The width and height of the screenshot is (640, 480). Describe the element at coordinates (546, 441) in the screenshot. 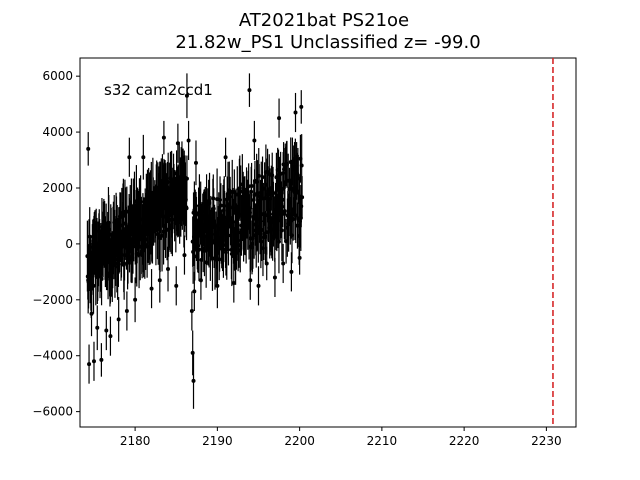

I see `x-tick-label: 2230` at that location.